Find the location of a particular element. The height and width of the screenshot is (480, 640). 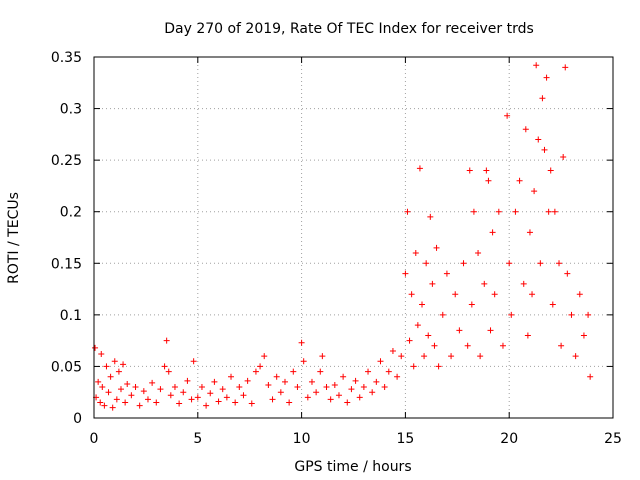

x-tick-label: 25 is located at coordinates (613, 439).